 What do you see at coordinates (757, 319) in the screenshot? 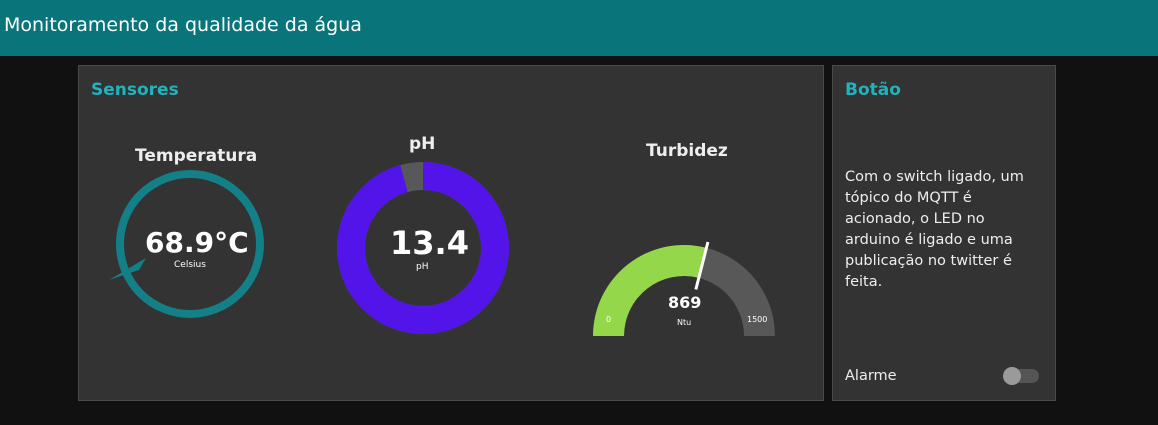
I see `turbidez-max-label: 1500` at bounding box center [757, 319].